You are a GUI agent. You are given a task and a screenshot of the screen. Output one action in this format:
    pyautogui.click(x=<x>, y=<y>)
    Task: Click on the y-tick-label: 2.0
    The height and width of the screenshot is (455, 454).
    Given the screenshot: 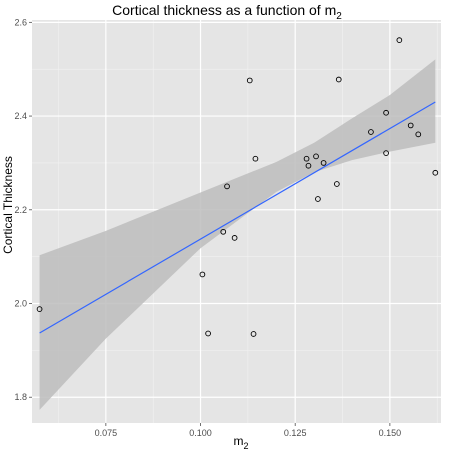 What is the action you would take?
    pyautogui.click(x=20, y=304)
    